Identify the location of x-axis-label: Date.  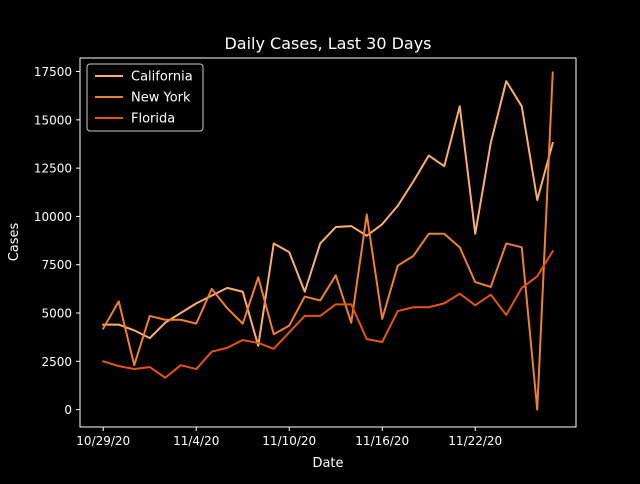
(327, 463).